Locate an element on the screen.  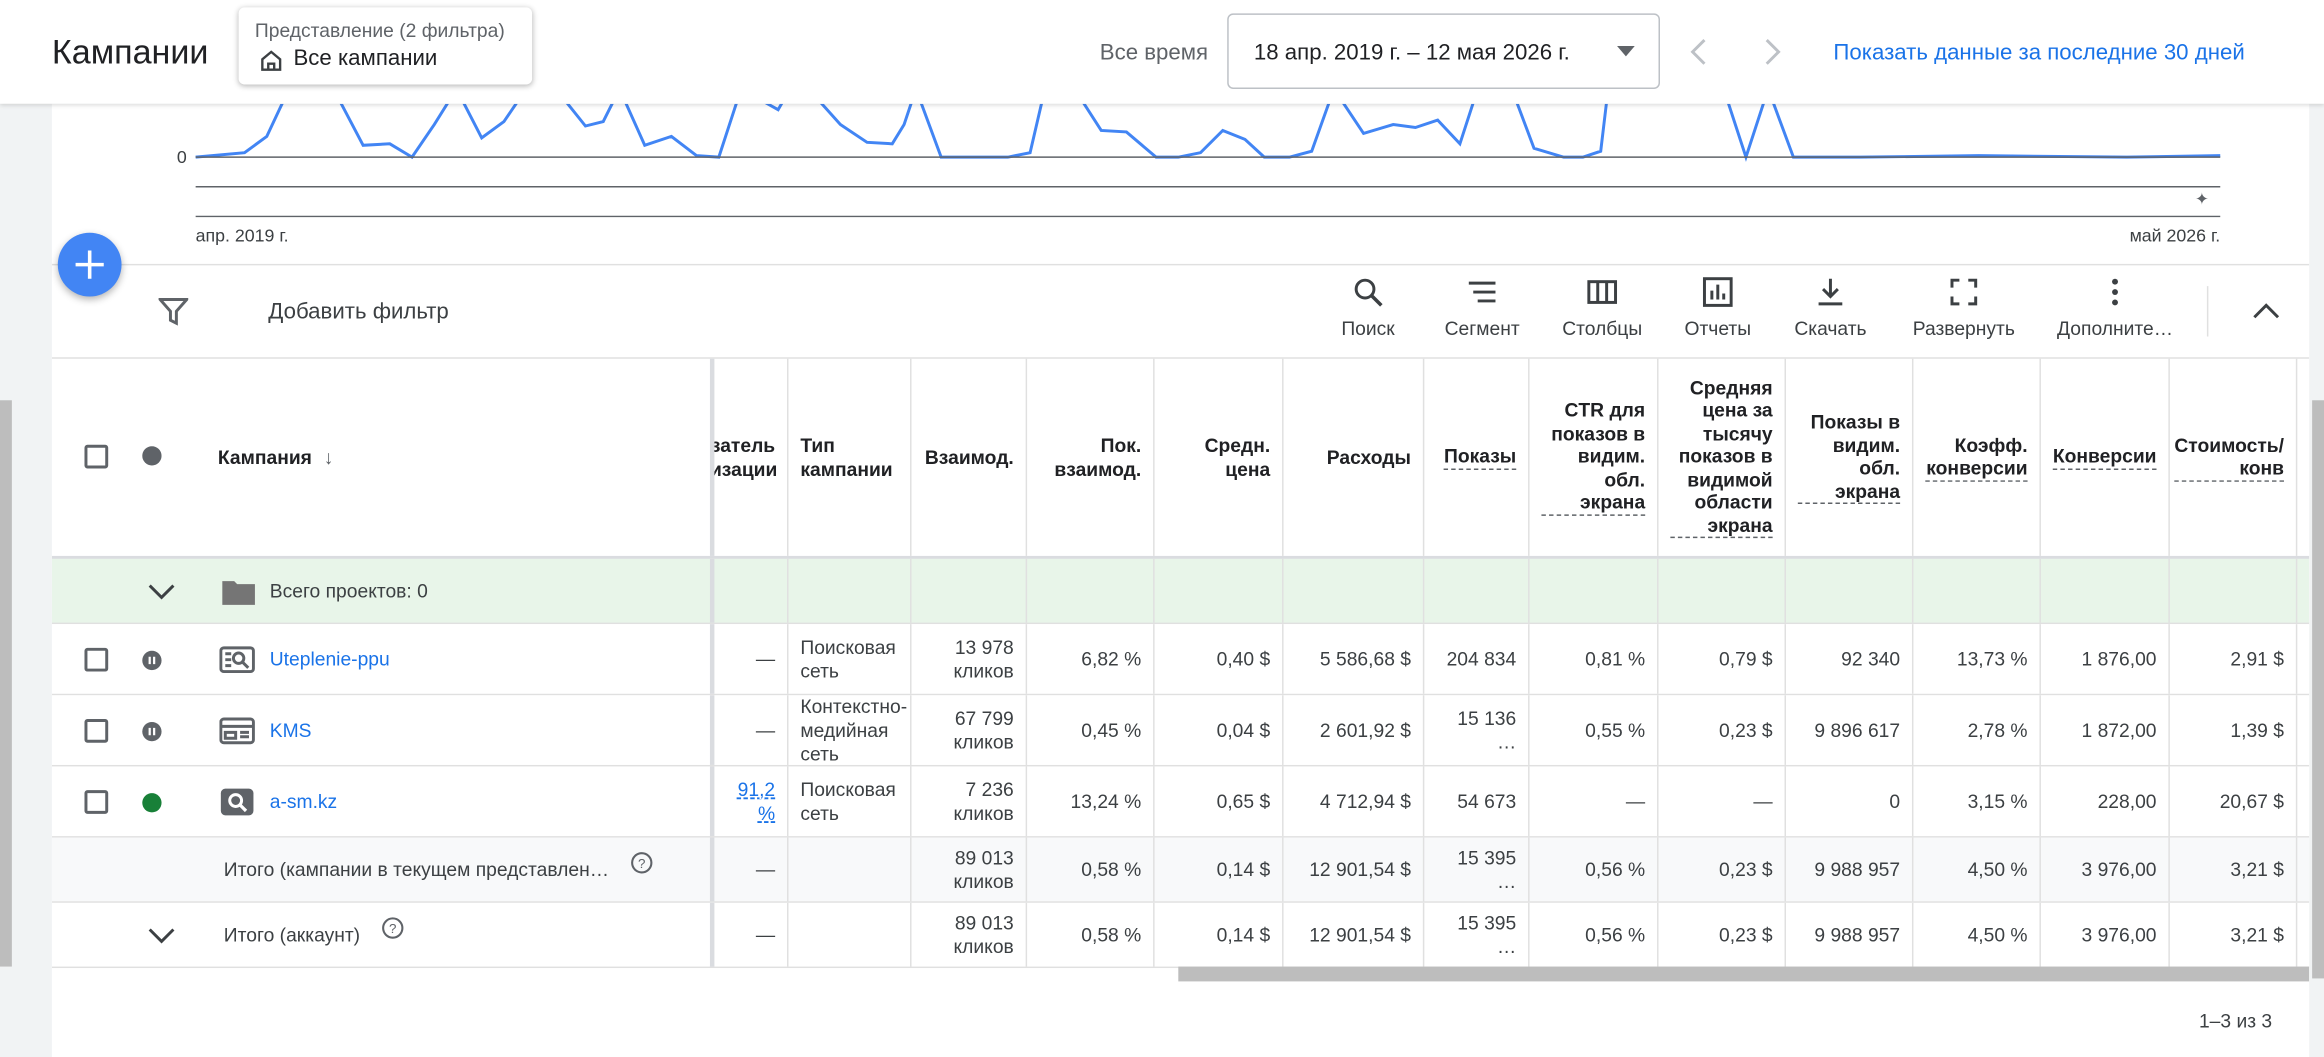
cell: 0,04 $ is located at coordinates (1219, 730).